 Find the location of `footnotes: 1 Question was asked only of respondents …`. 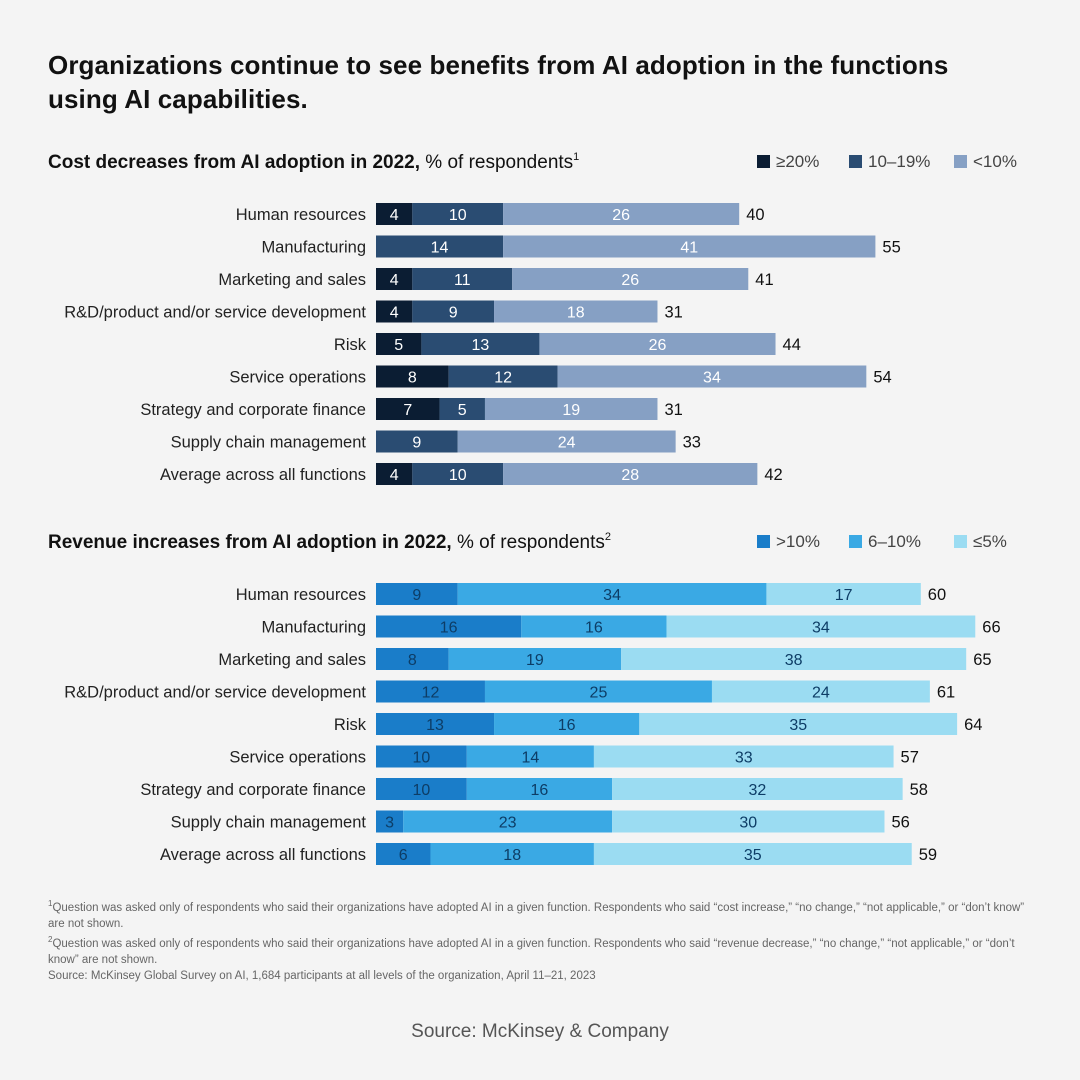

footnotes: 1 Question was asked only of respondents … is located at coordinates (543, 940).